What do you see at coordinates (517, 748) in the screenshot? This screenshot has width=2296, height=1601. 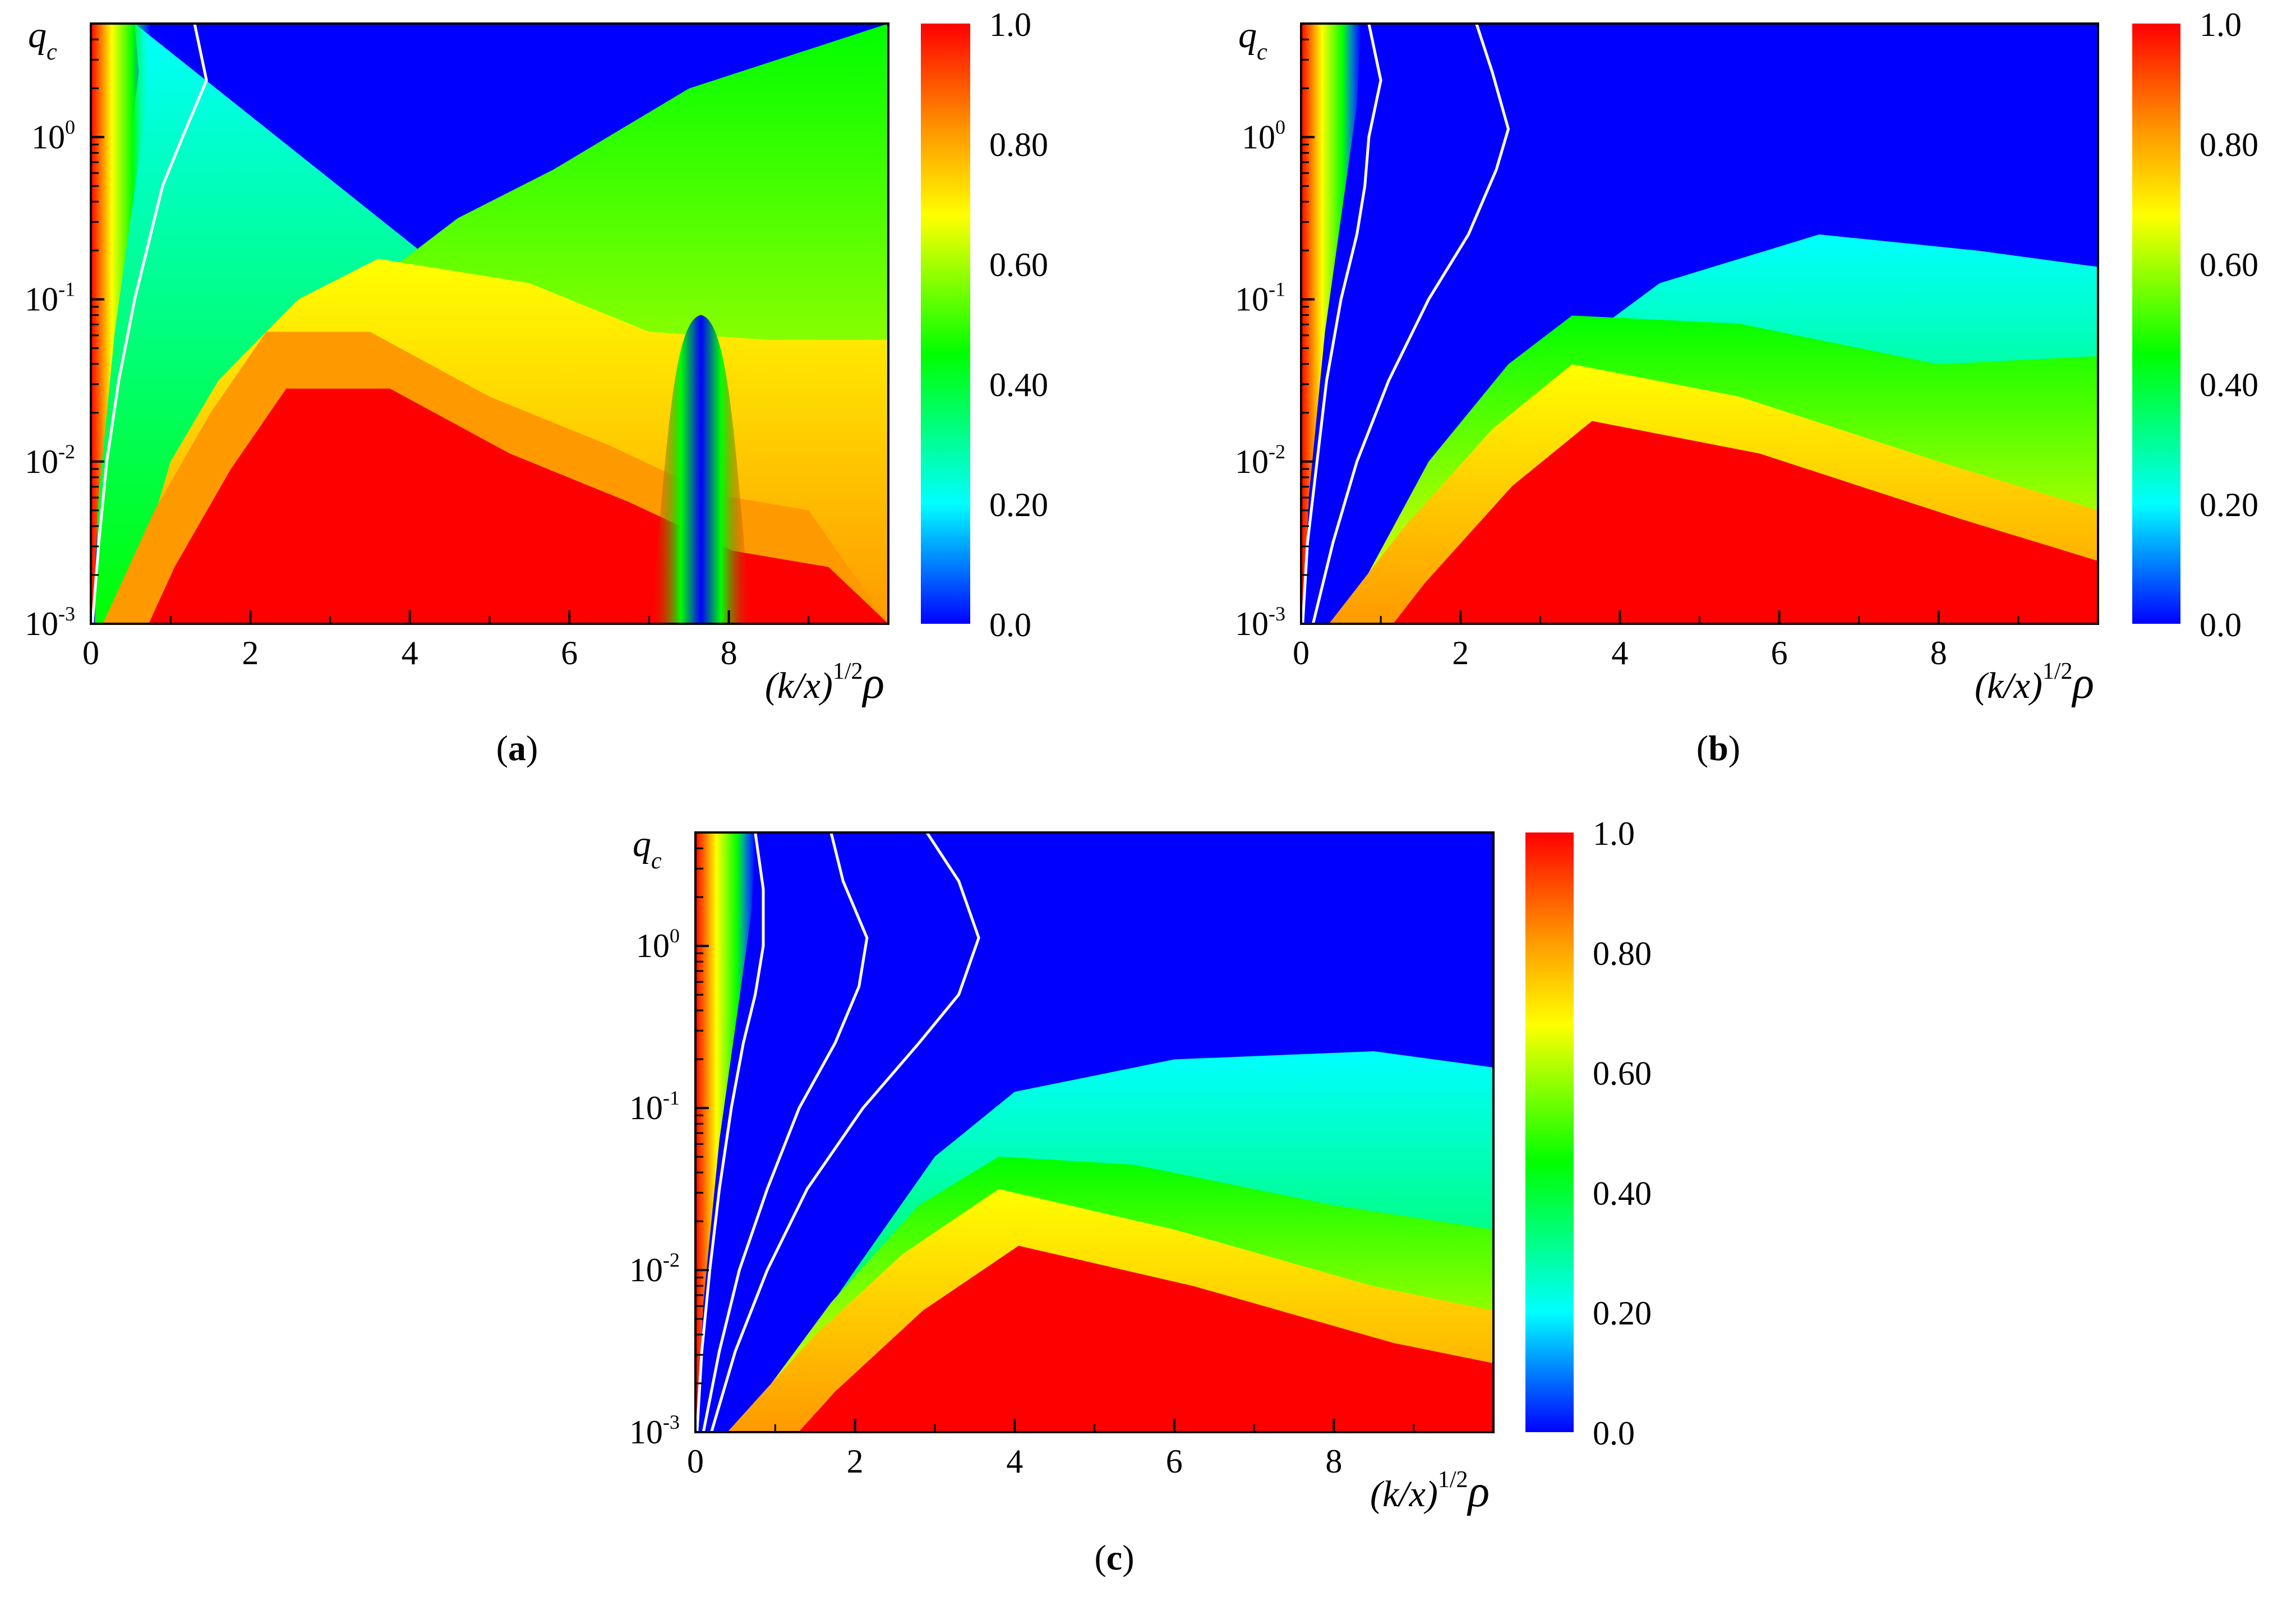 I see `panel-label: (a)` at bounding box center [517, 748].